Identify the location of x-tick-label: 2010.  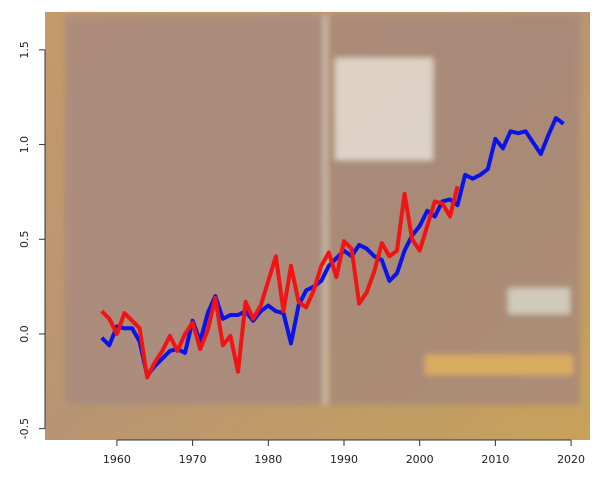
(495, 459).